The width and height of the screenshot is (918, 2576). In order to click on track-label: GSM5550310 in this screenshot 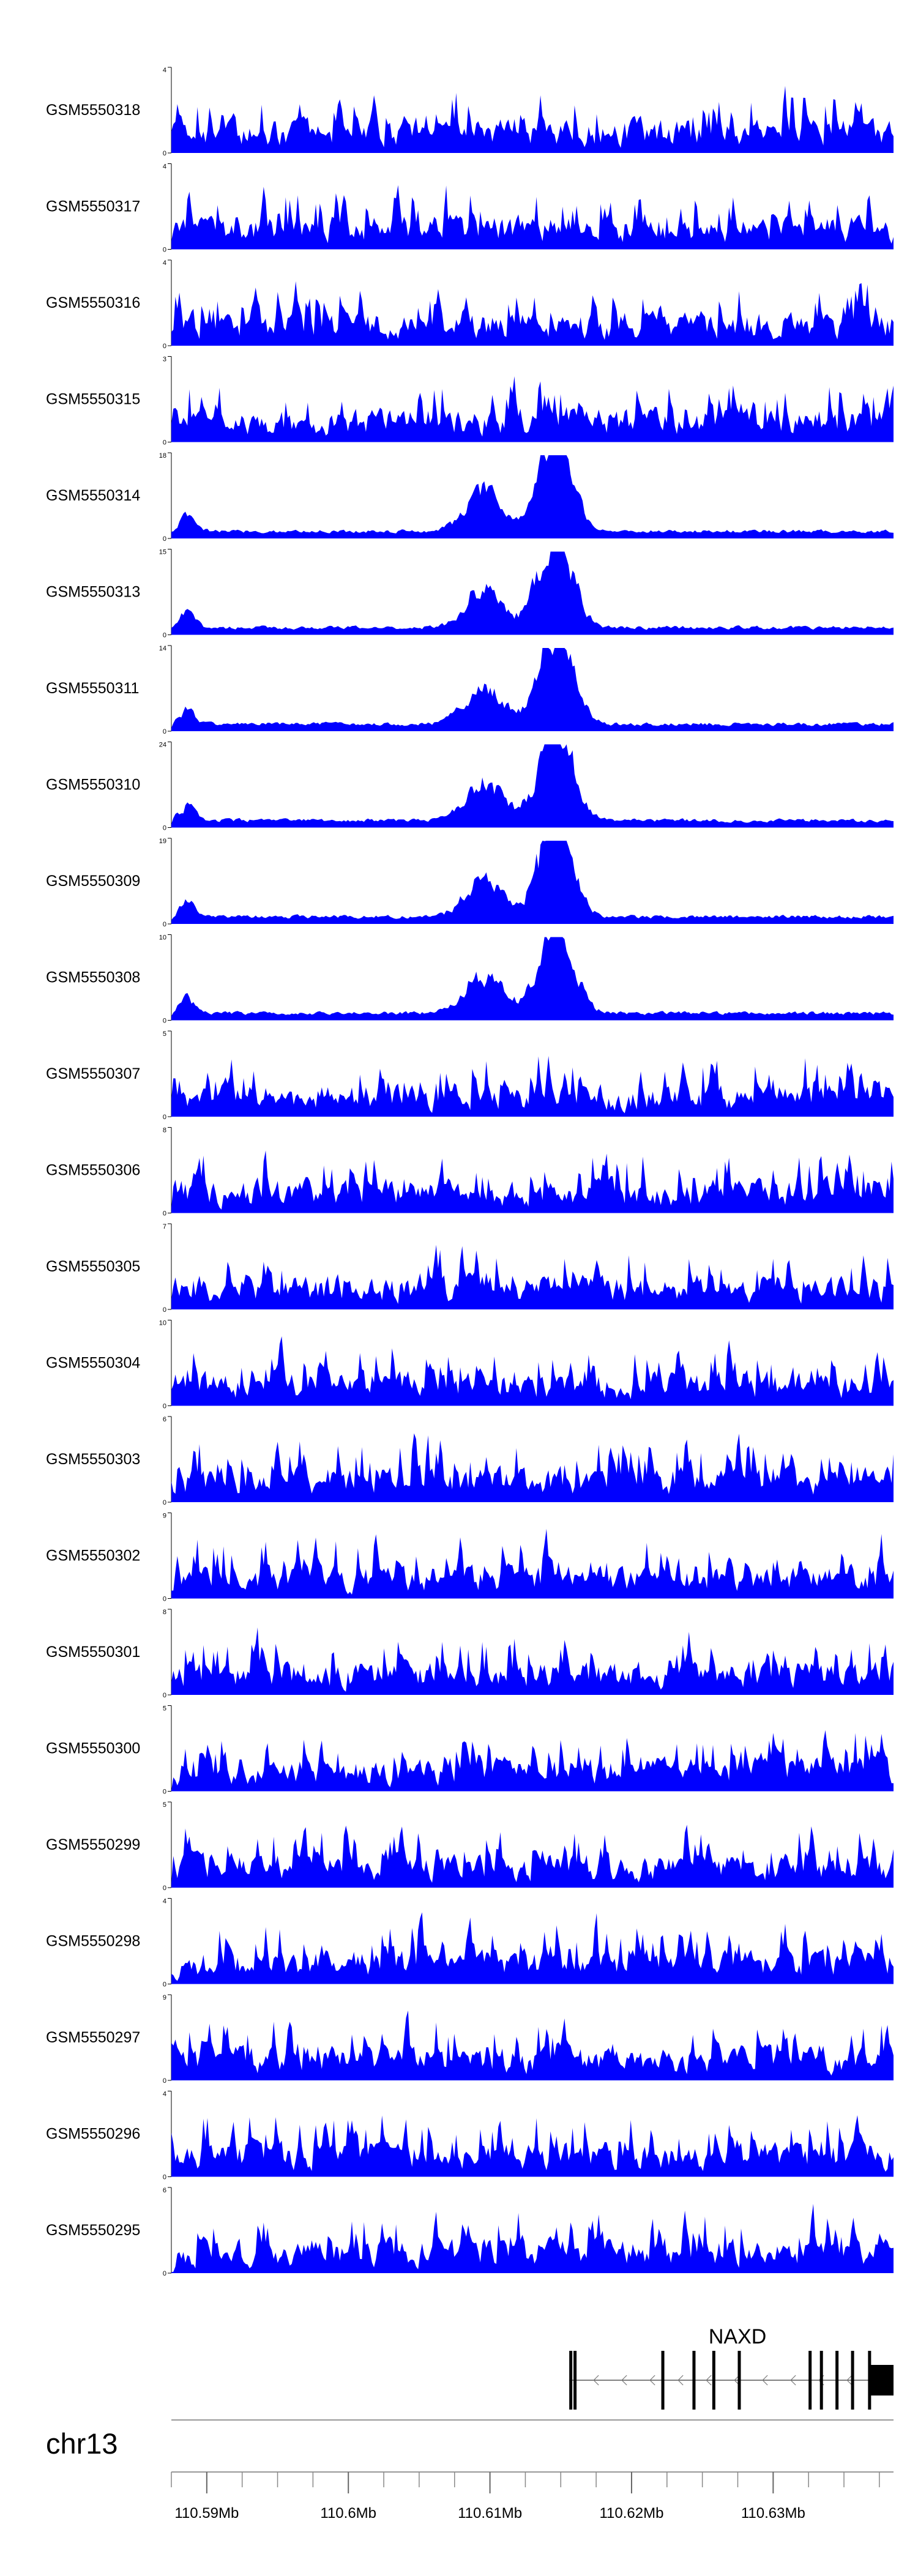, I will do `click(93, 785)`.